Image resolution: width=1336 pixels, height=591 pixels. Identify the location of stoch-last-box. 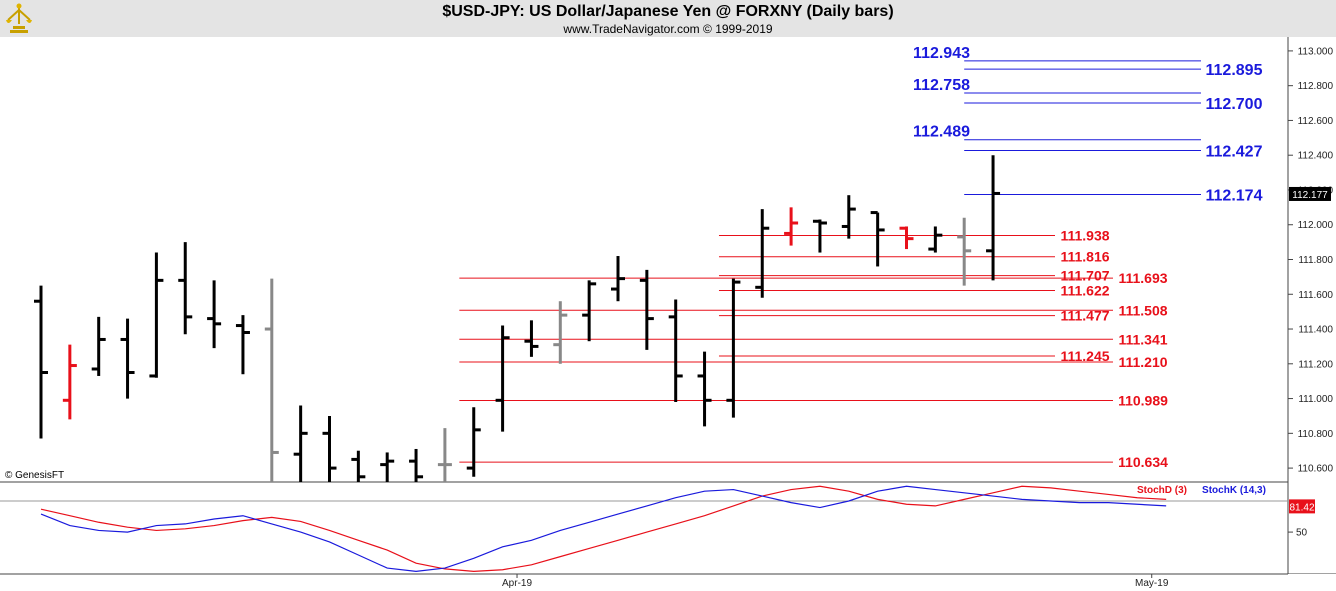
(1302, 506).